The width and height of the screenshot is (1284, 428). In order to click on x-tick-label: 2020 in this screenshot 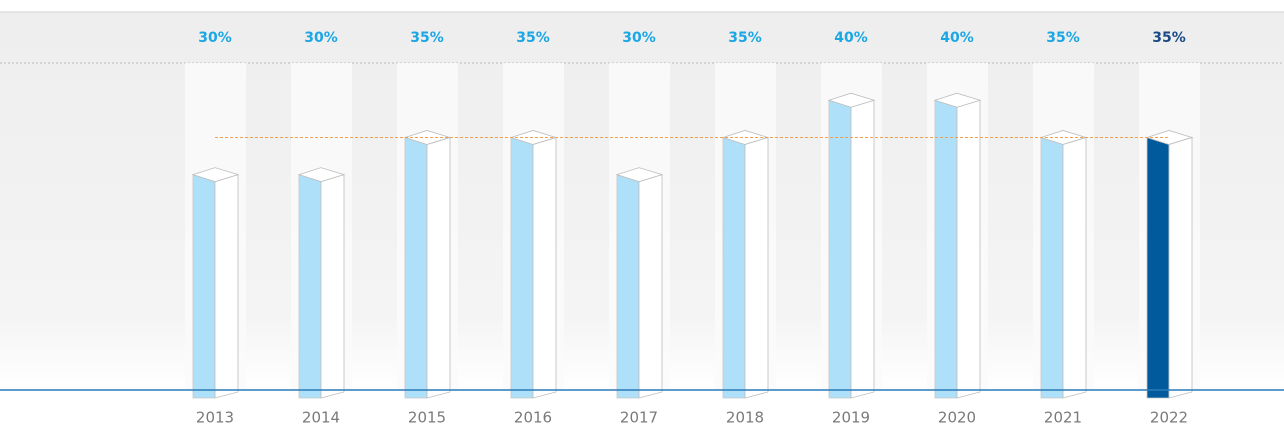, I will do `click(957, 418)`.